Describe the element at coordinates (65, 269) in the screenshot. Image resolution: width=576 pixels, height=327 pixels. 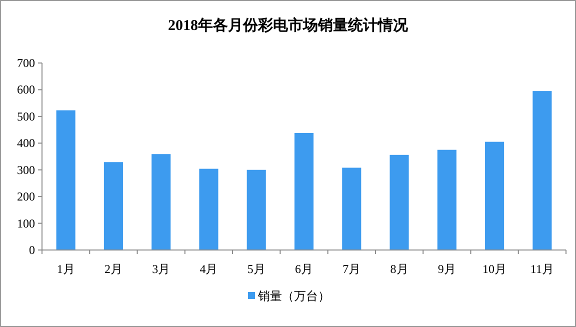
I see `x-tick-label: 1月` at that location.